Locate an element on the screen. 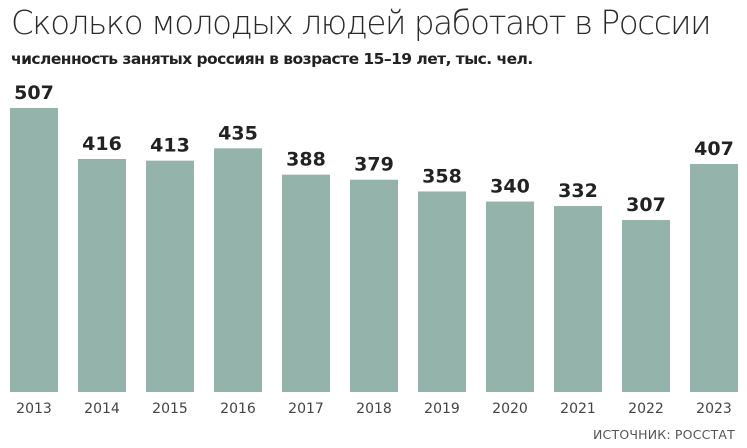  x-tick-label-2020: 2020 is located at coordinates (510, 409).